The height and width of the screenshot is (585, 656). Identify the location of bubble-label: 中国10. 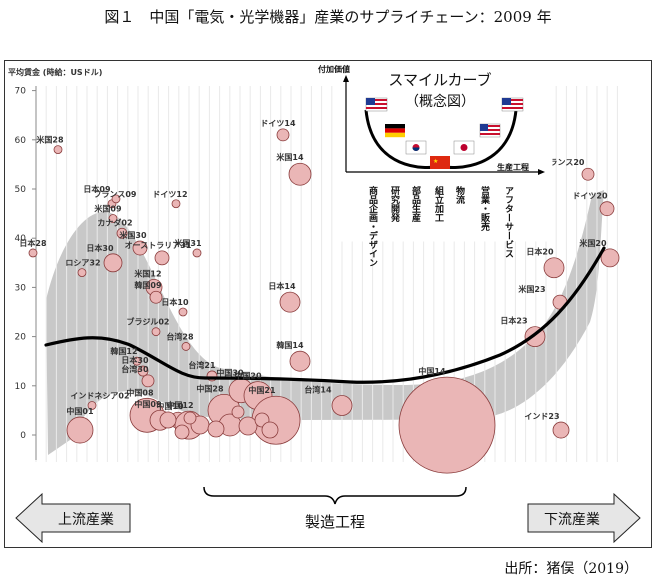
(170, 406).